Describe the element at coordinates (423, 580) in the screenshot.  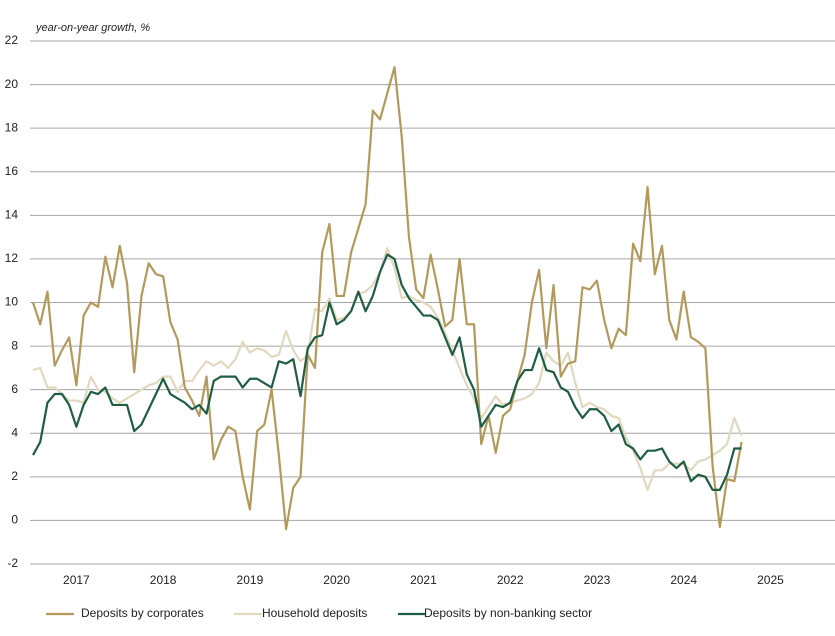
I see `x-tick-label: 2021` at that location.